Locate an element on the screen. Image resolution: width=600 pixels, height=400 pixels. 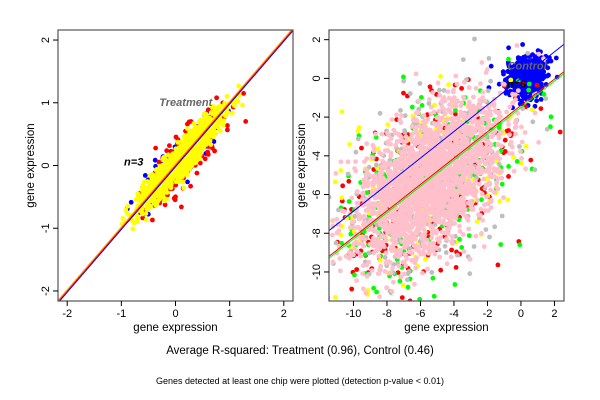
x-tick-label: 2 is located at coordinates (284, 314).